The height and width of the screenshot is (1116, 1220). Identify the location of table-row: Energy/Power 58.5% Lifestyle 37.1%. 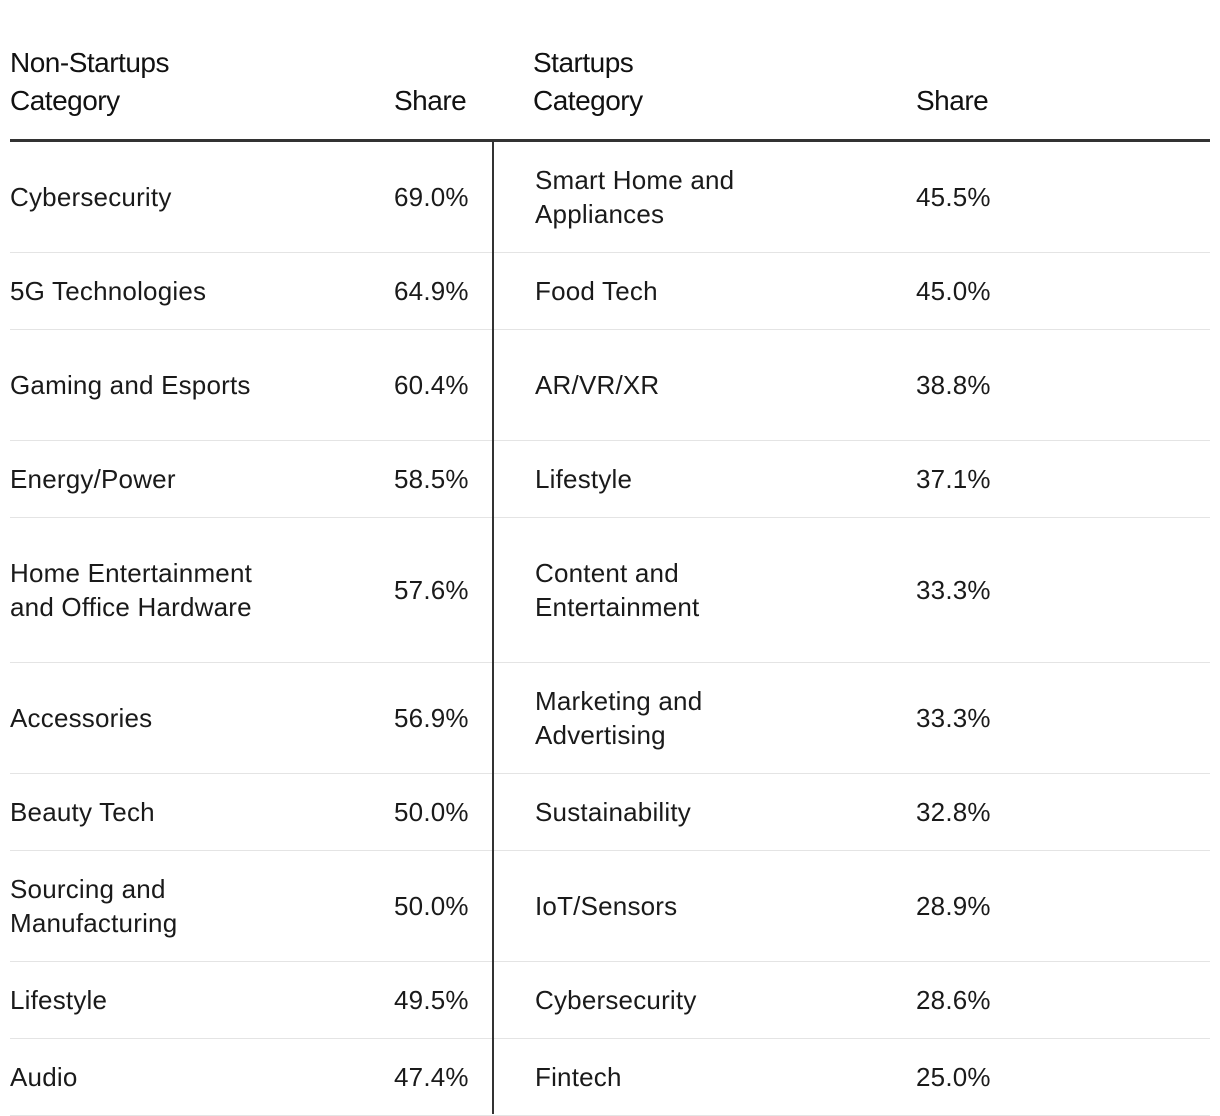
(610, 479).